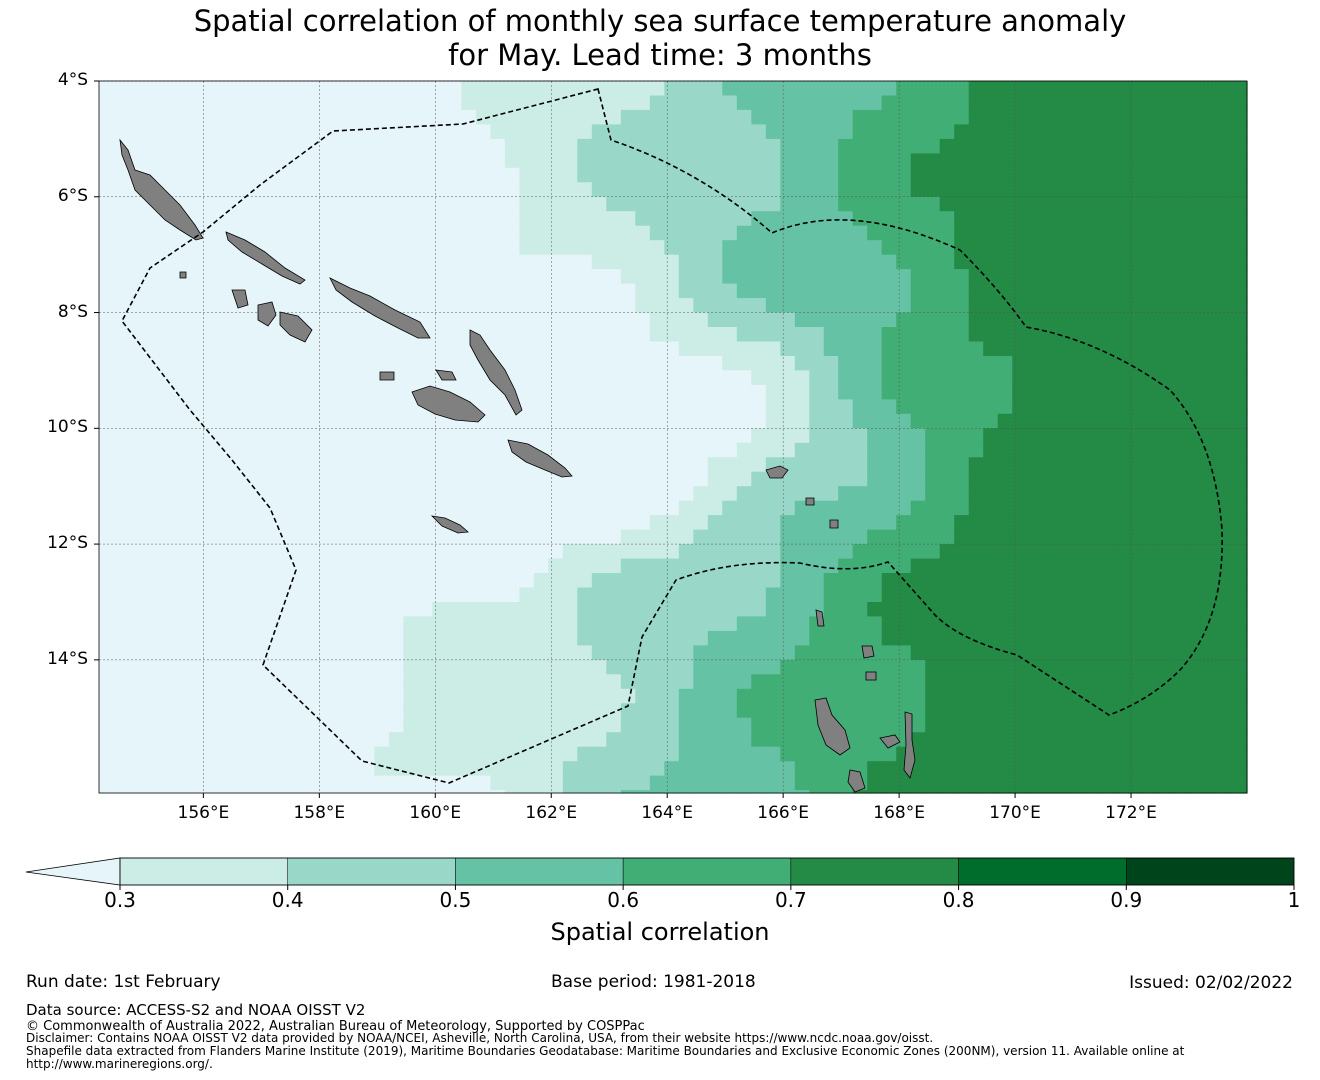  Describe the element at coordinates (449, 524) in the screenshot. I see `island-rennell` at that location.